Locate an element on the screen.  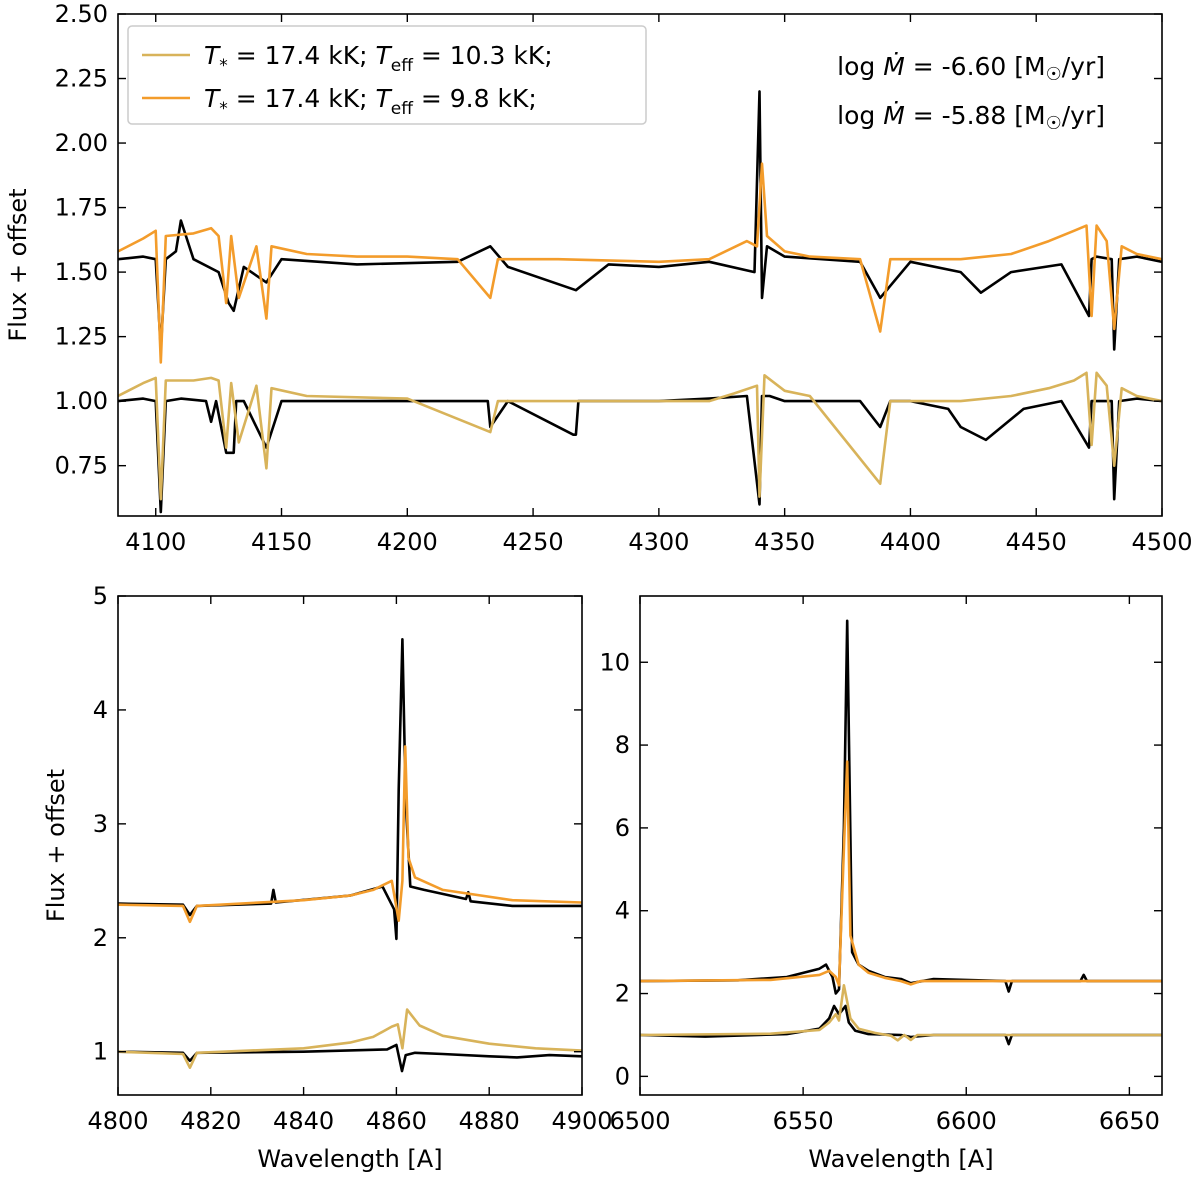
y-tick-label: 1.50 is located at coordinates (81, 272).